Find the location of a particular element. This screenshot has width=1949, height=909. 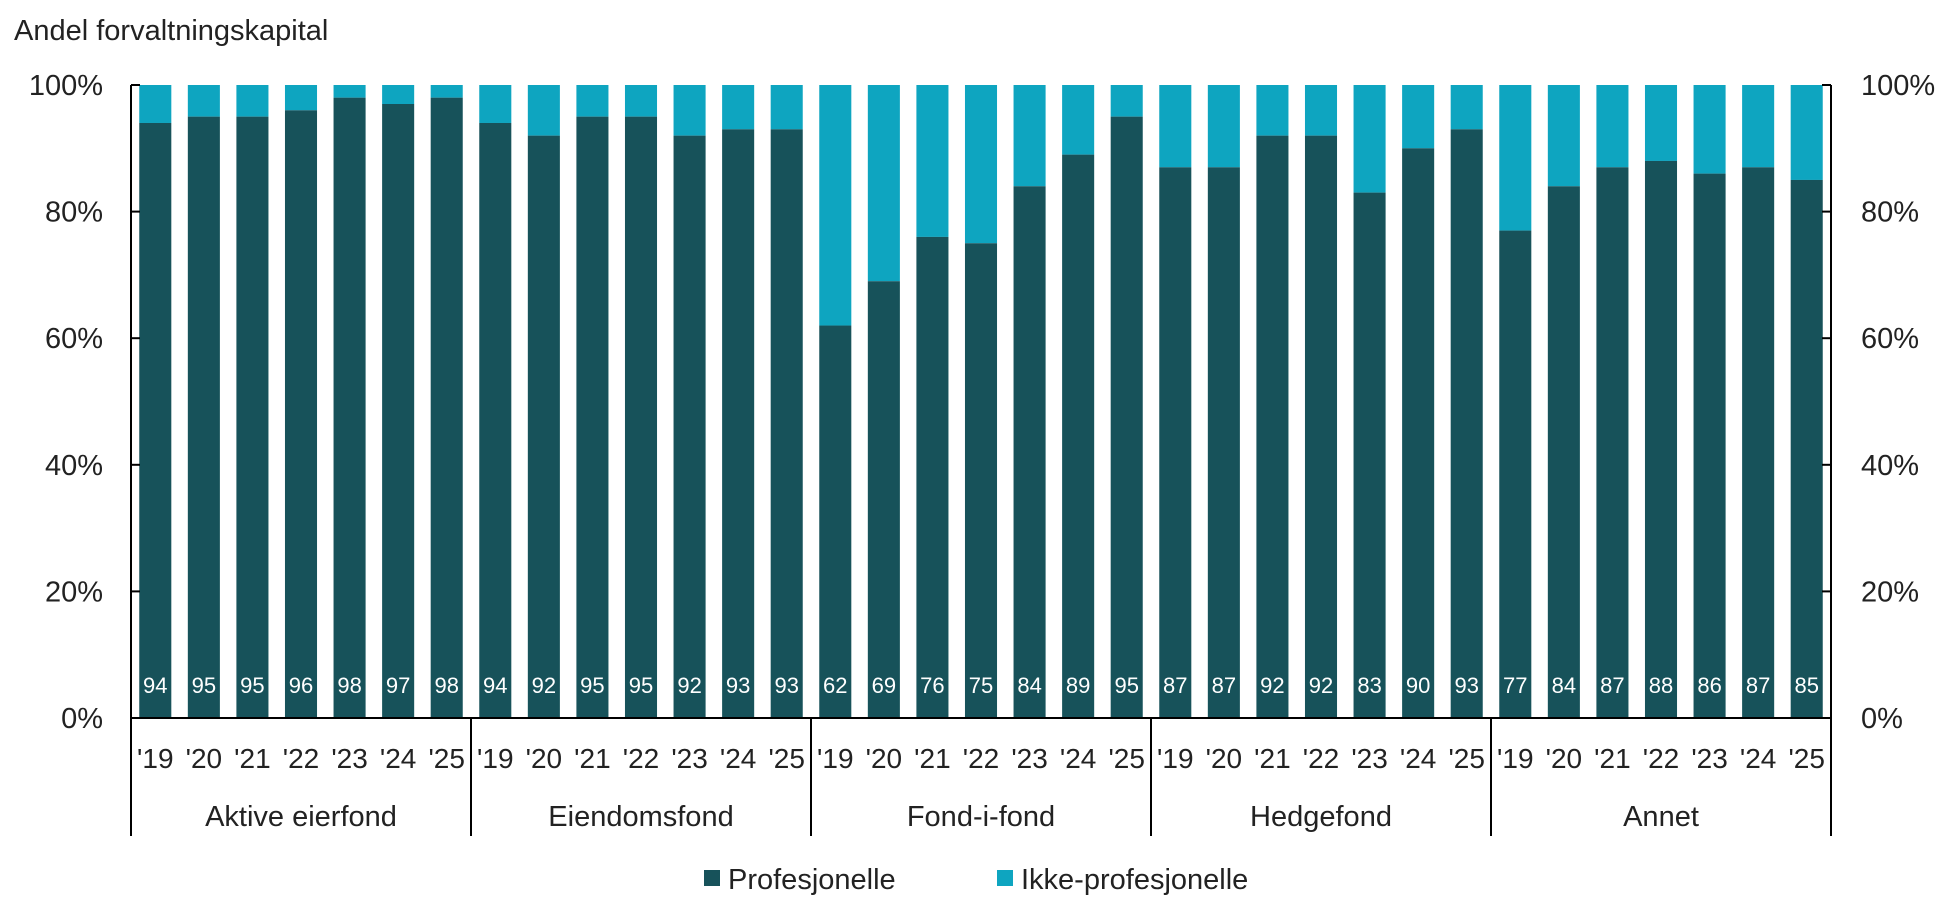

bar-value-label: 85 is located at coordinates (1806, 685).